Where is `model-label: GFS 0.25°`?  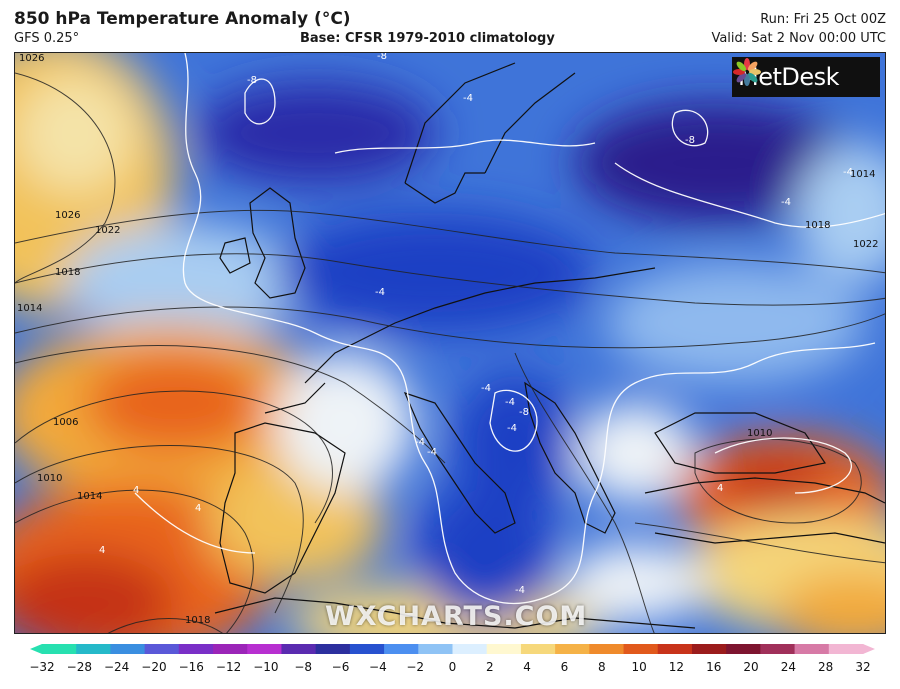
model-label: GFS 0.25° is located at coordinates (47, 38).